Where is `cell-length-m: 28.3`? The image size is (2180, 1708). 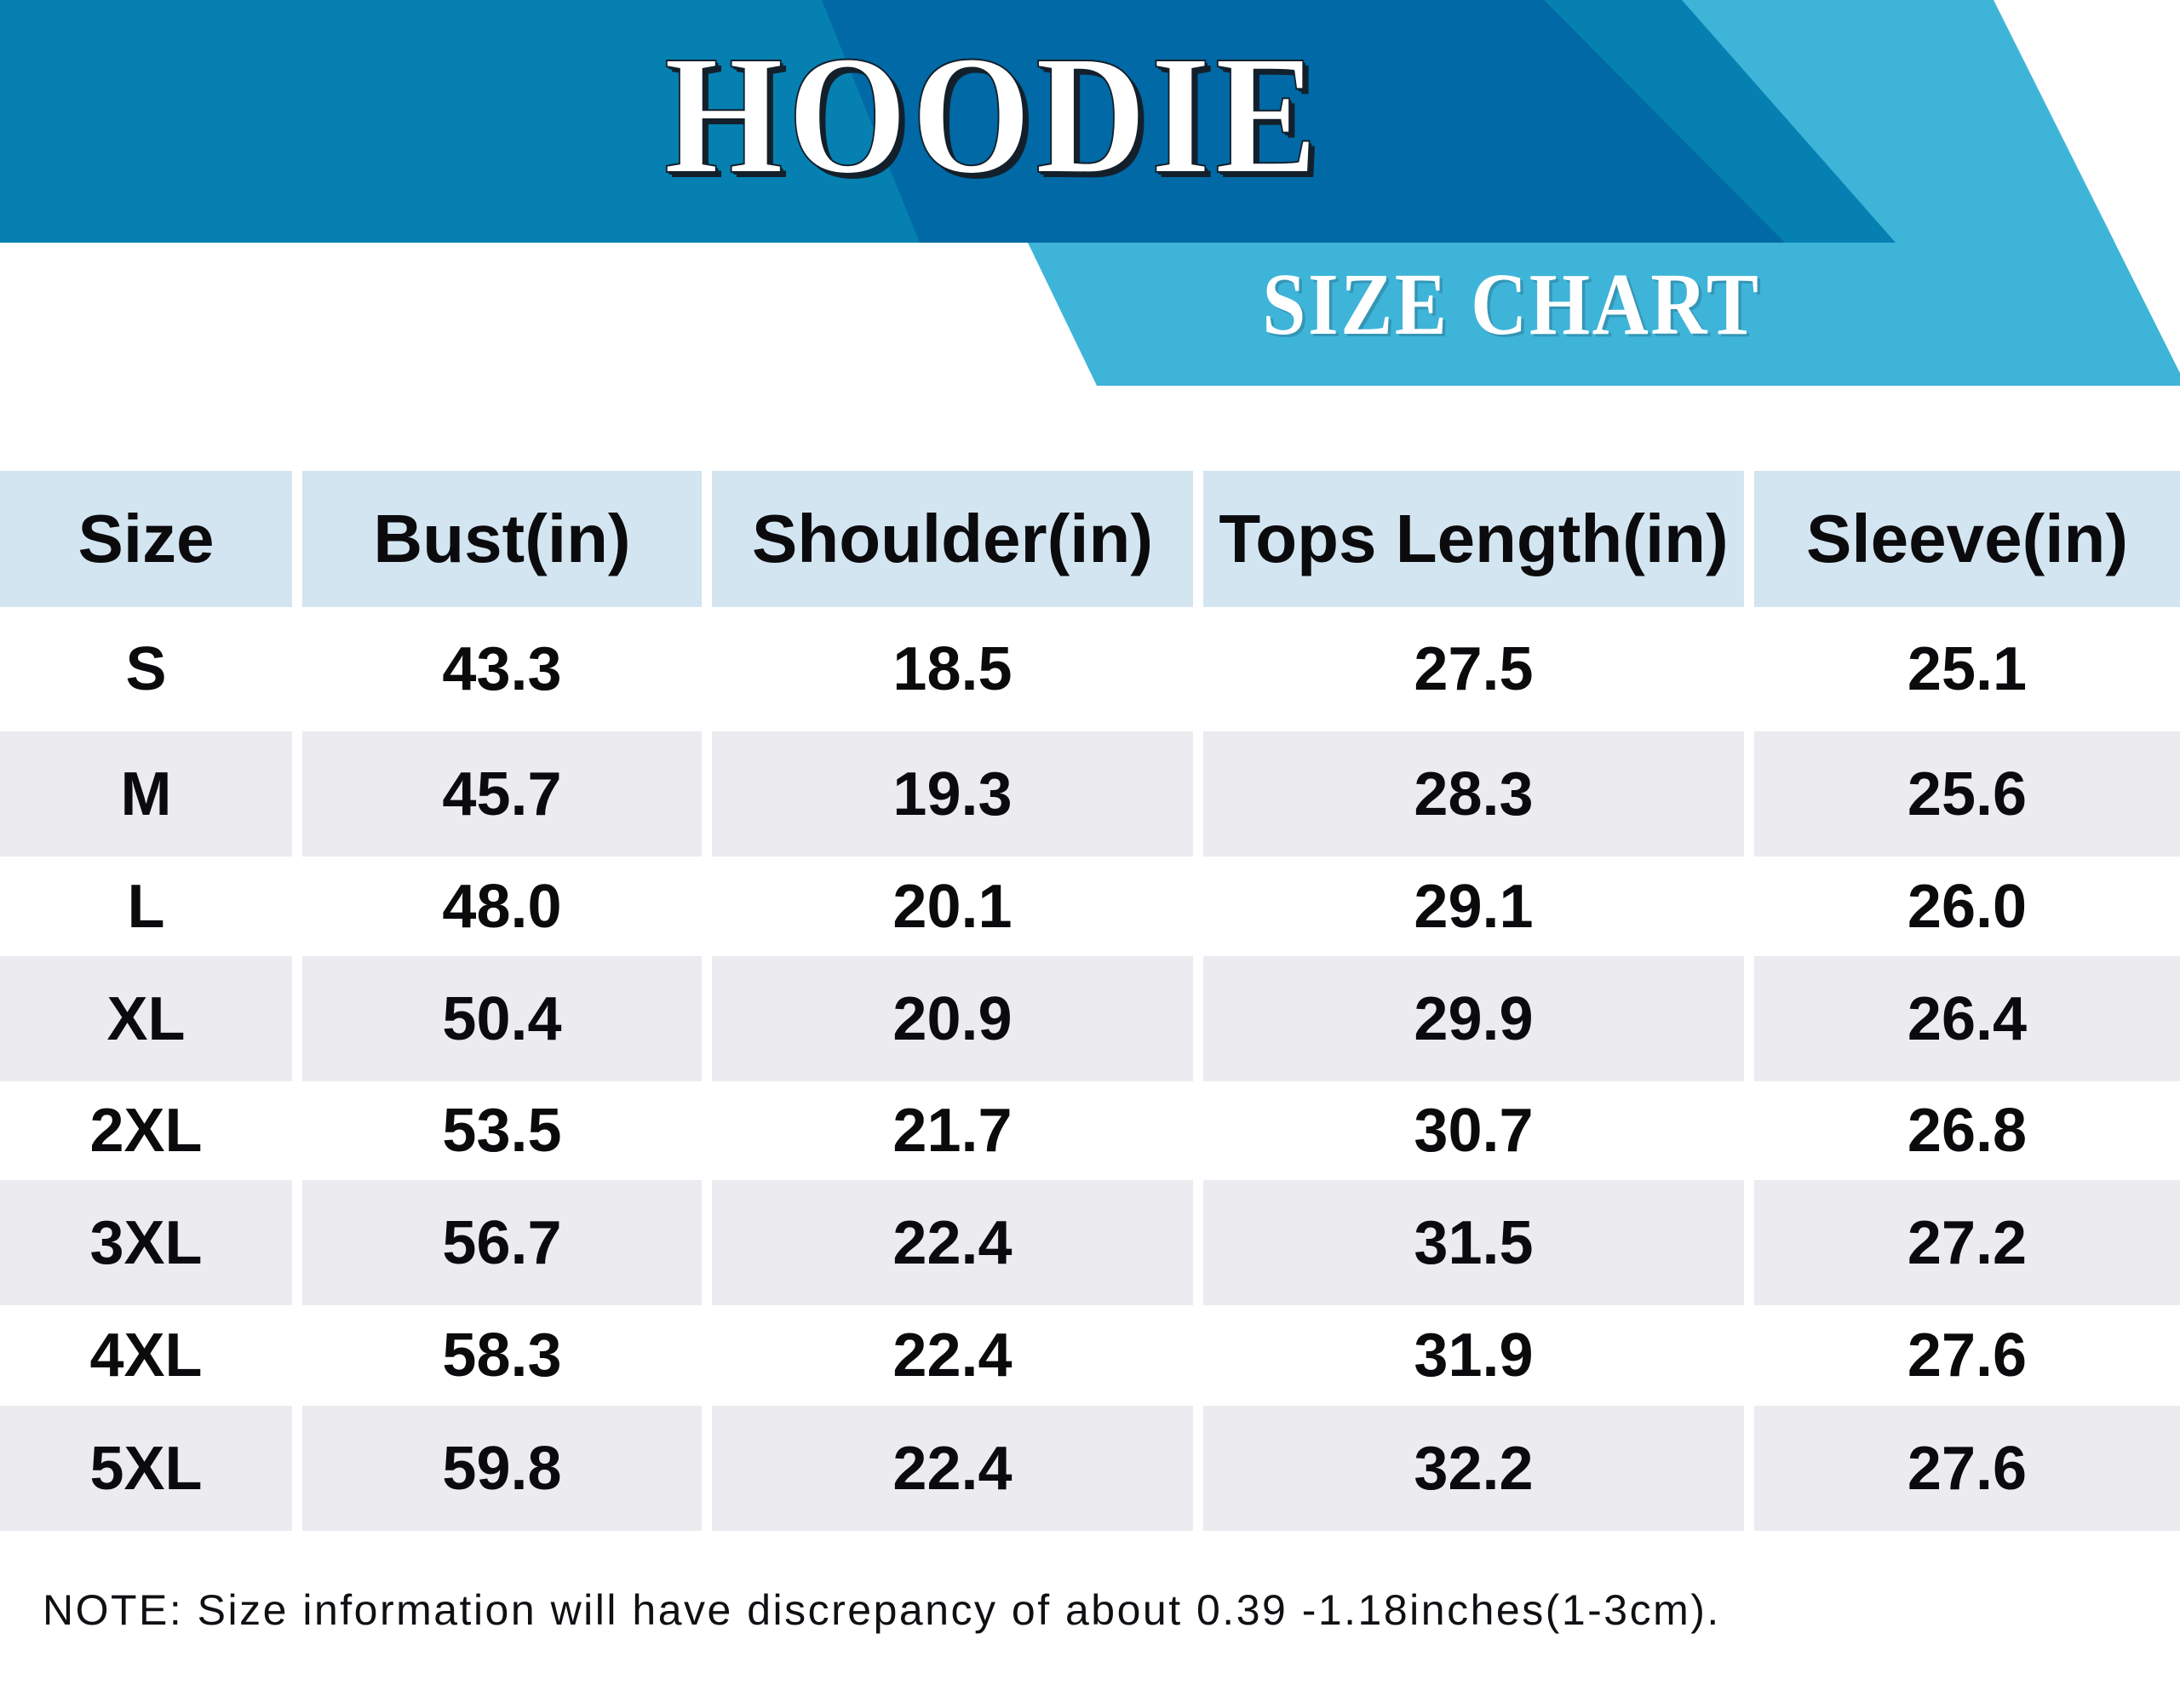
cell-length-m: 28.3 is located at coordinates (1474, 794).